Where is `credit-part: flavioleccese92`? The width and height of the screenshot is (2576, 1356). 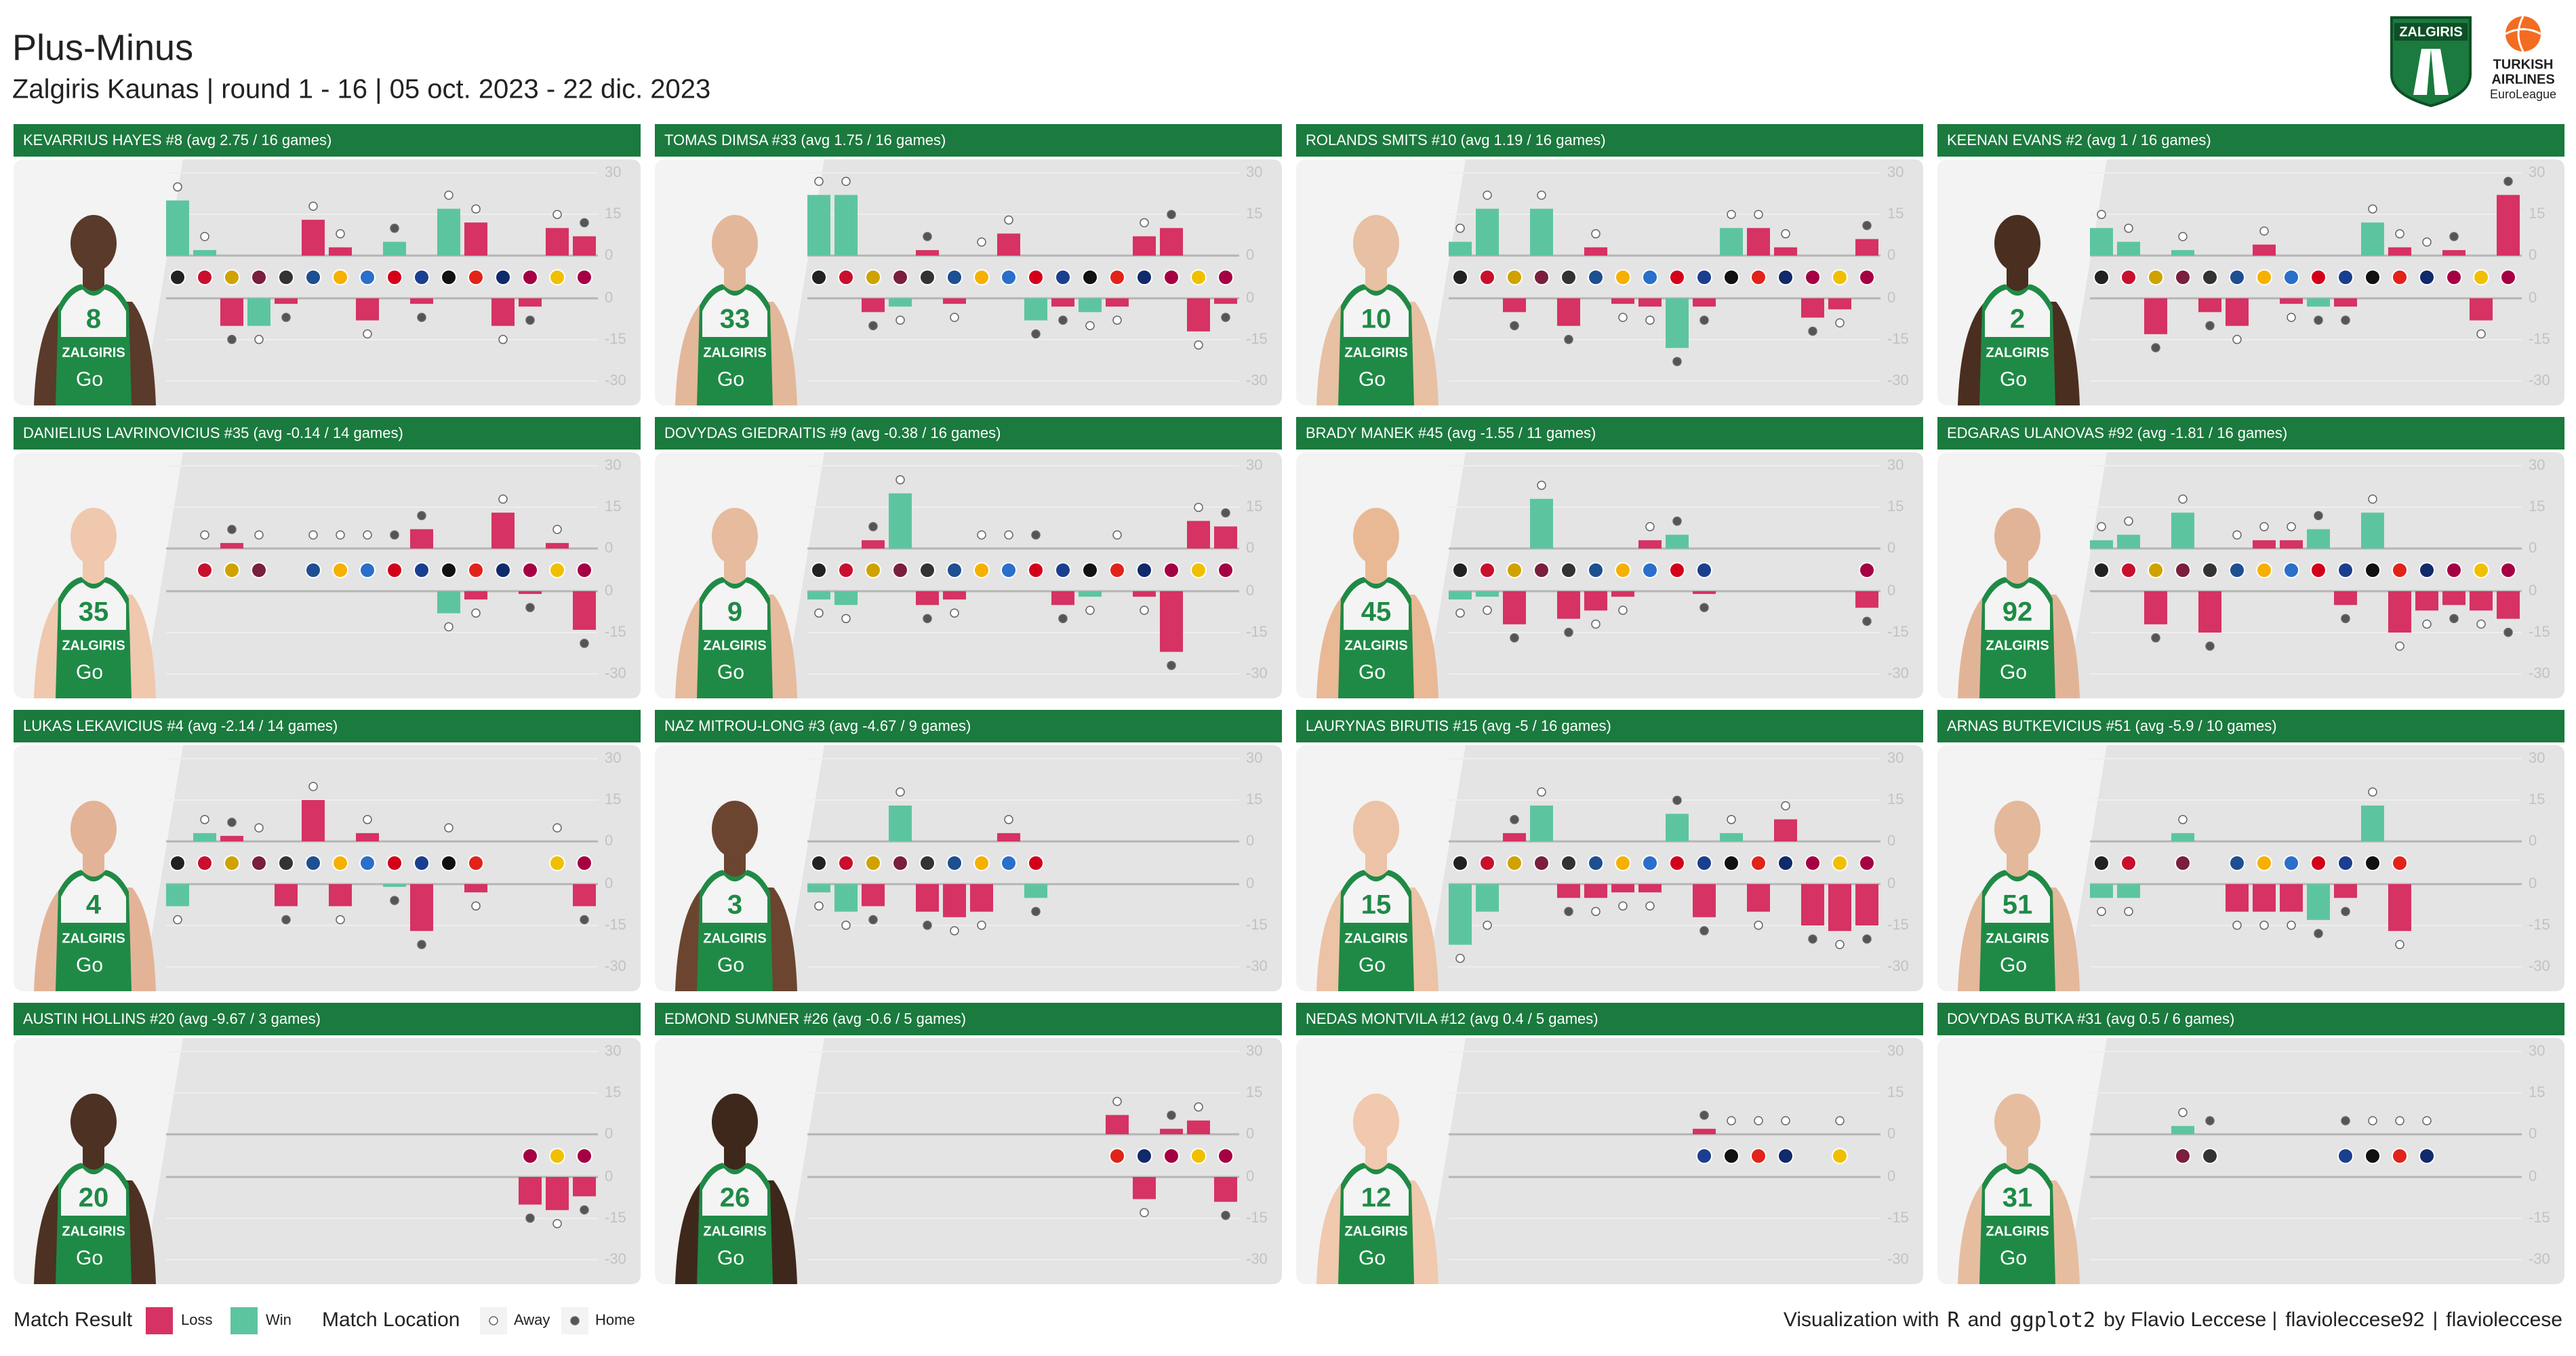 credit-part: flavioleccese92 is located at coordinates (2354, 1320).